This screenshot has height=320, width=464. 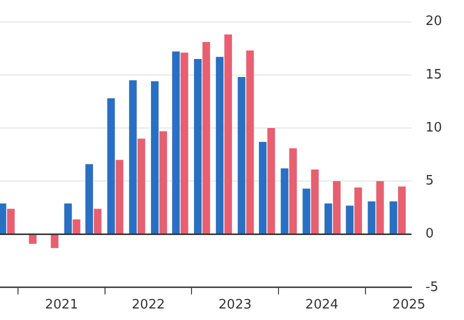 What do you see at coordinates (61, 305) in the screenshot?
I see `x-tick-label: 2021` at bounding box center [61, 305].